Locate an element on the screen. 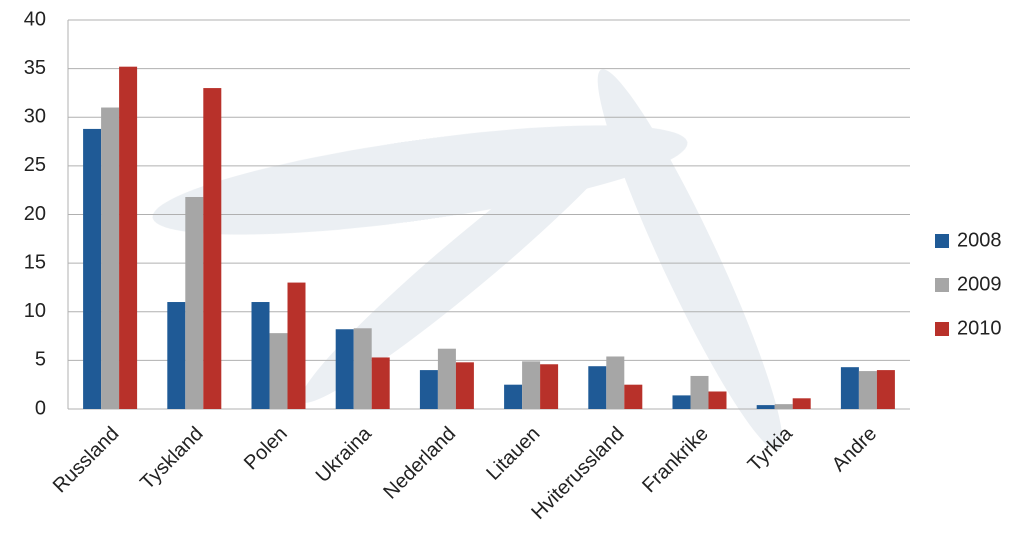 Image resolution: width=1021 pixels, height=558 pixels. y-tick-label: 0 is located at coordinates (40, 408).